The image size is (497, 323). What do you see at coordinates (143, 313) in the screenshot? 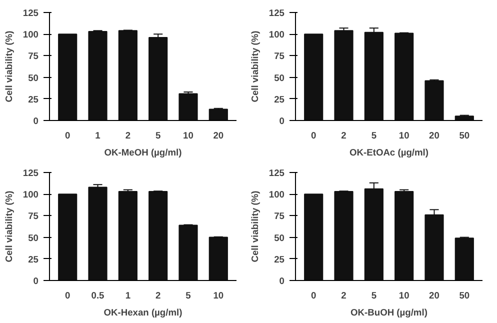
I see `x-axis-title: OK-Hexan (µg/ml)` at bounding box center [143, 313].